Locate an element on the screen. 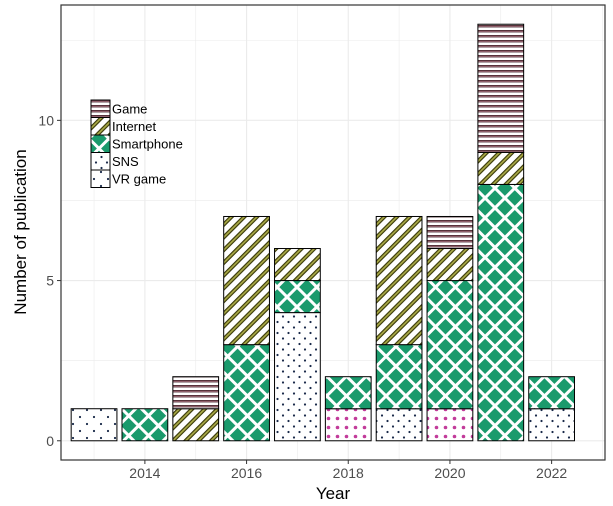 This screenshot has width=613, height=506. legend-key-smartphone is located at coordinates (100, 143).